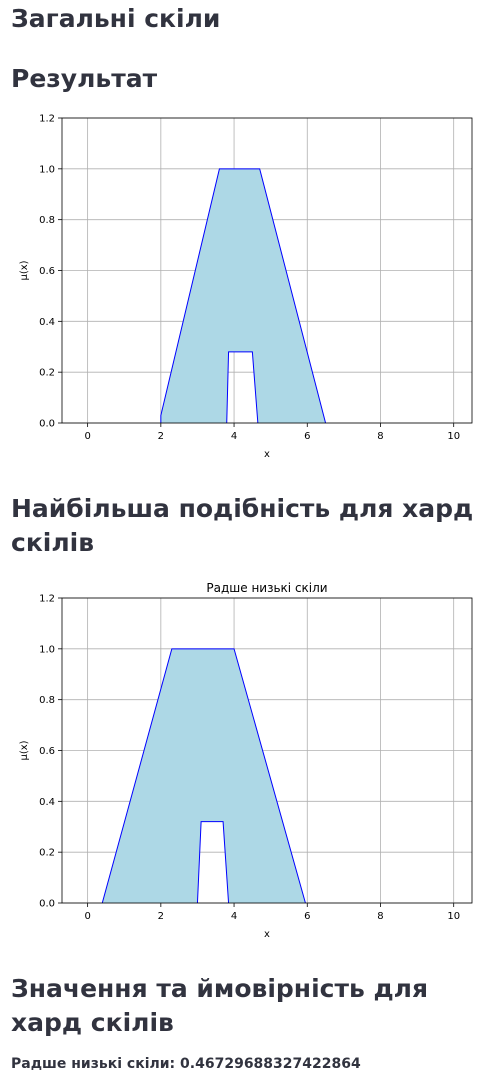  I want to click on result-value: 0.46729688327422864, so click(270, 1064).